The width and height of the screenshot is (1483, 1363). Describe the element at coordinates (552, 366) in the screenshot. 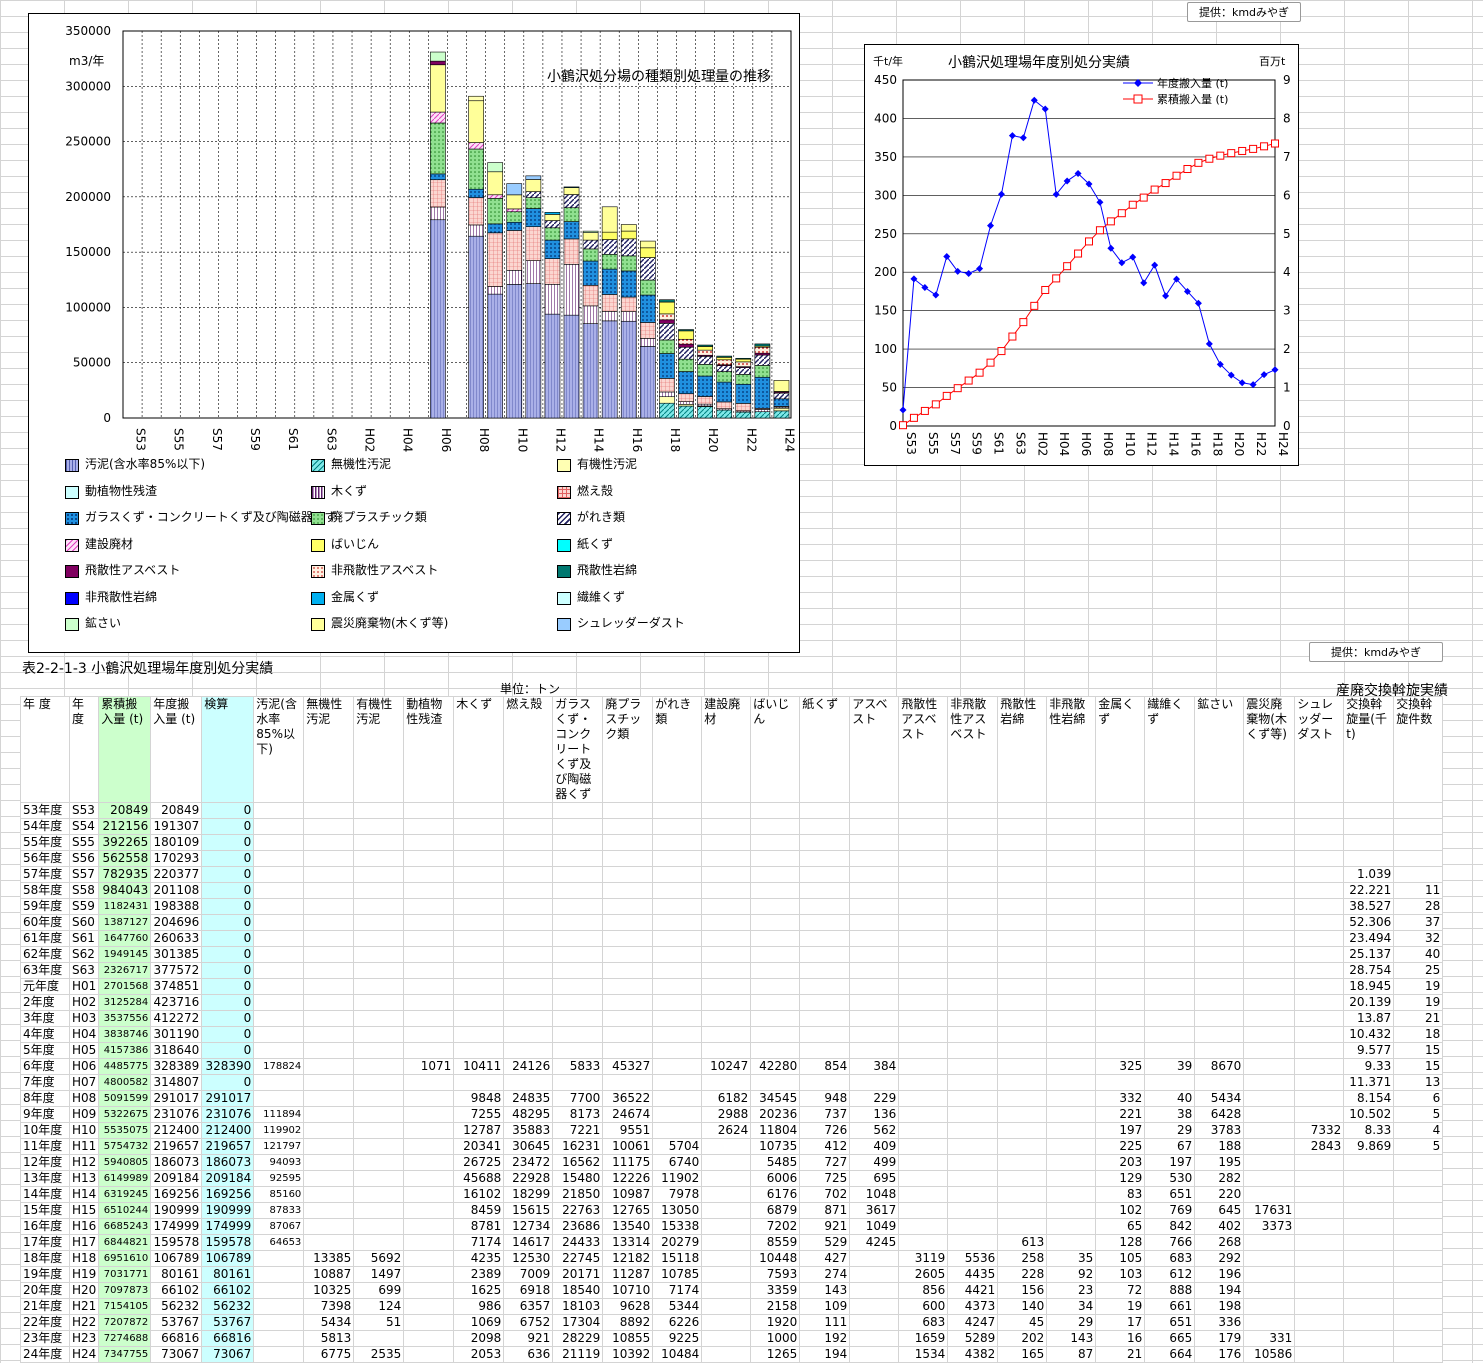

I see `bar-segment-H12` at that location.